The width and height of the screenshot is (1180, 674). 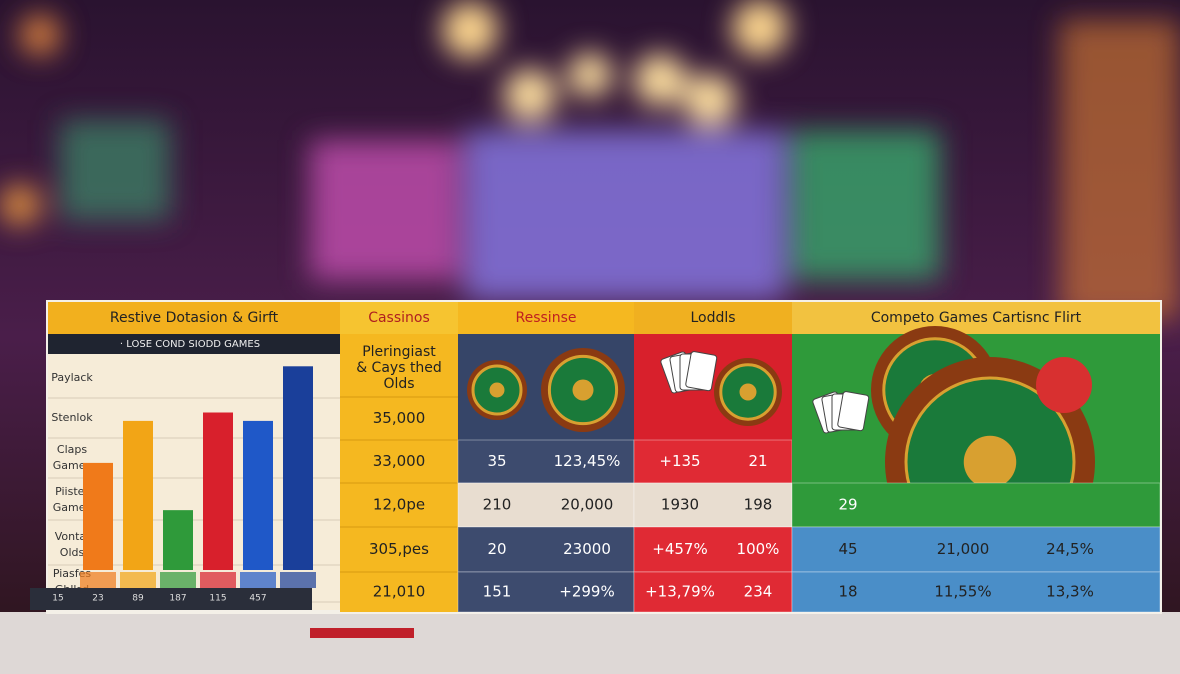 What do you see at coordinates (587, 461) in the screenshot?
I see `cell-text: 123,45%` at bounding box center [587, 461].